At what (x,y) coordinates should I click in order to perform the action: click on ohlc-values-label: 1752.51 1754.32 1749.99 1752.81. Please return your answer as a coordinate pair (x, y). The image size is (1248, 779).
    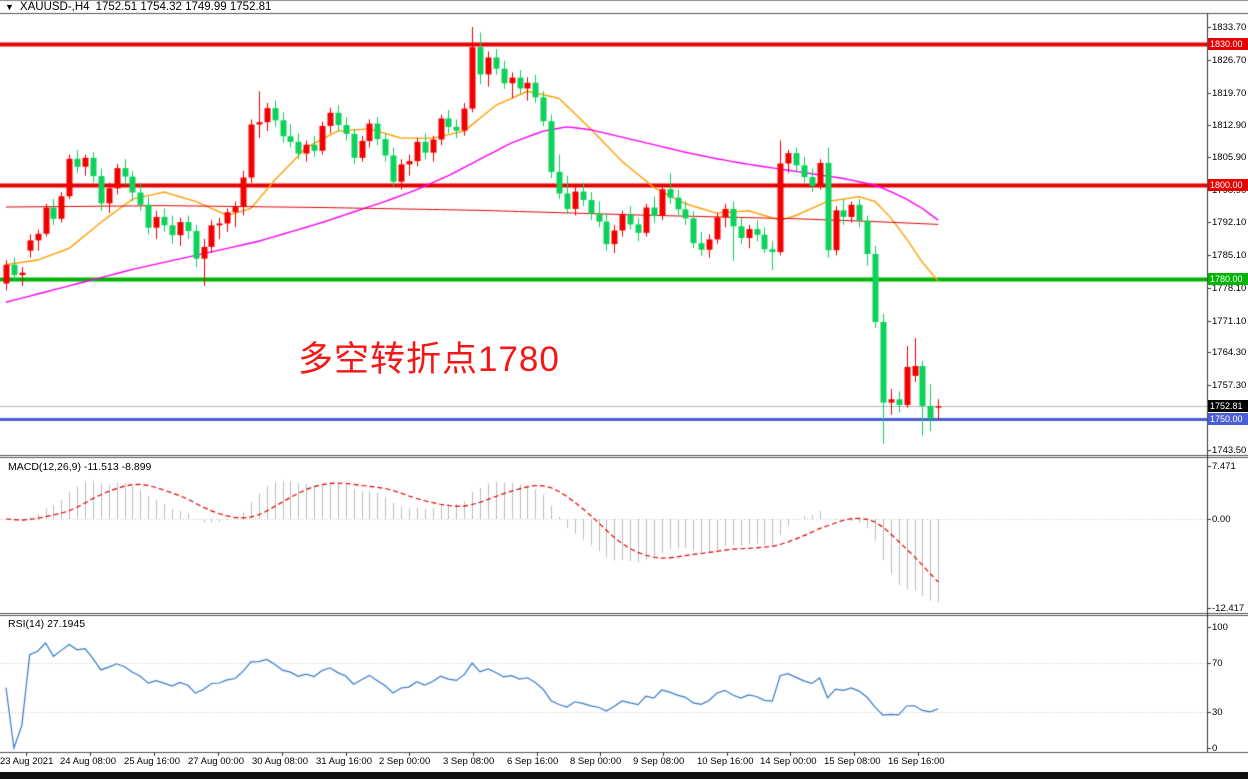
    Looking at the image, I should click on (183, 7).